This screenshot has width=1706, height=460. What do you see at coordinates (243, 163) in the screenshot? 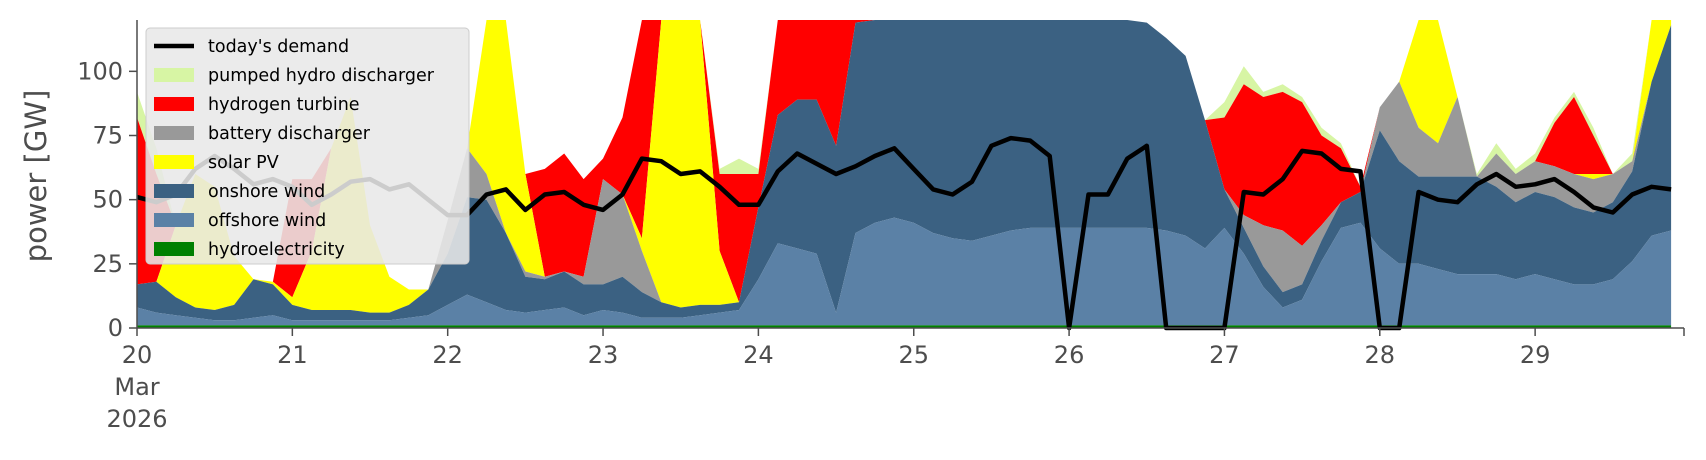
I see `legend-label: solar PV` at bounding box center [243, 163].